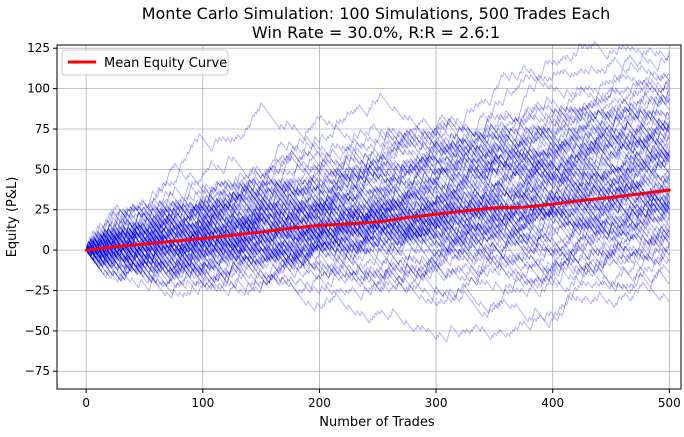  I want to click on x-axis-label: Number of Trades, so click(377, 422).